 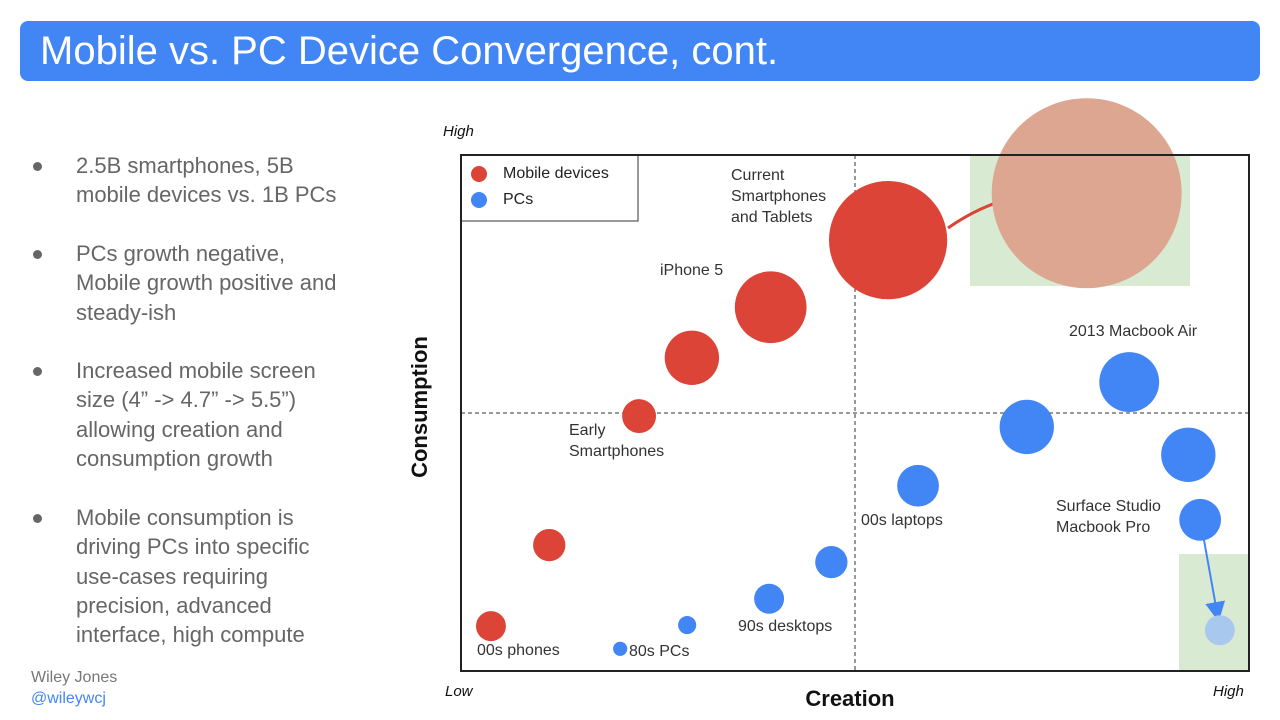 What do you see at coordinates (186, 400) in the screenshot?
I see `bullet-text: size (4” -> 4.7” -> 5.5”)` at bounding box center [186, 400].